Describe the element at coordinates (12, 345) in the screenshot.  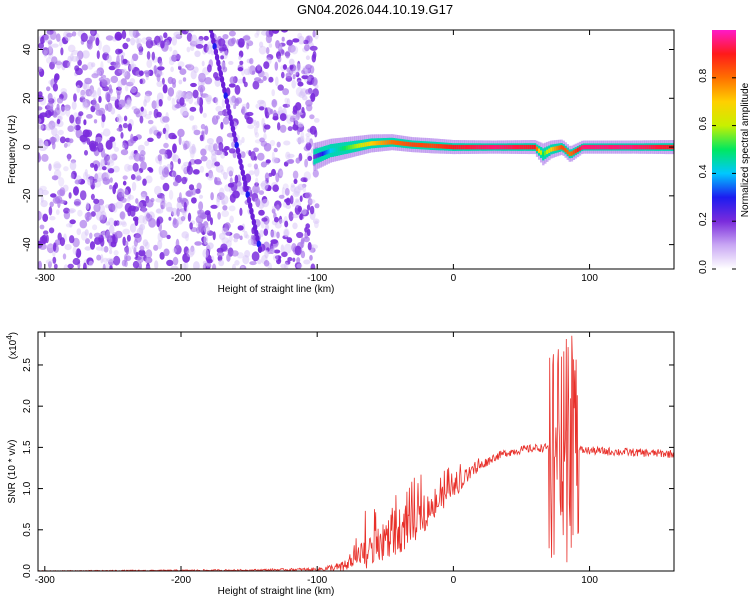
I see `scale-label: (x104)` at that location.